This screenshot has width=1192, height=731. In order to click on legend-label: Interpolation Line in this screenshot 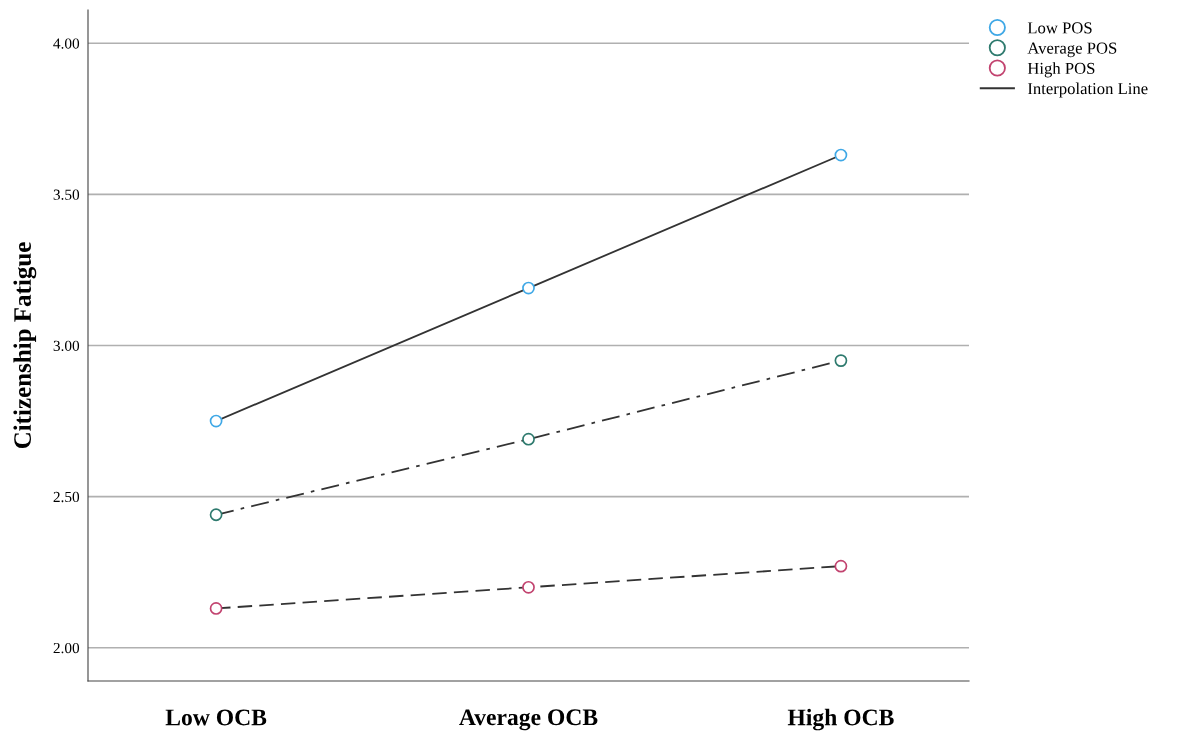, I will do `click(1087, 90)`.